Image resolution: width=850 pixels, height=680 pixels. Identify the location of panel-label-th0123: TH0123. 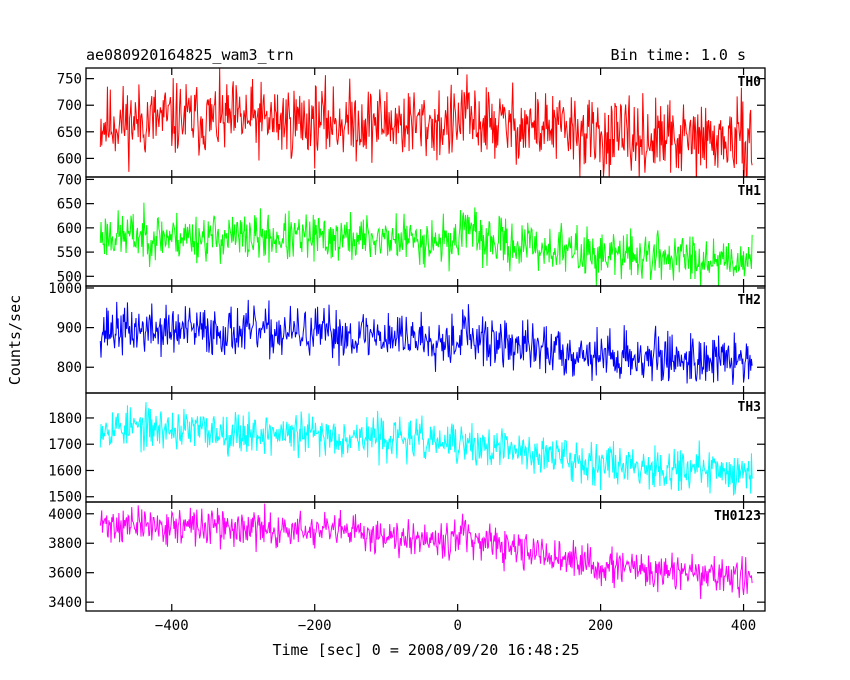
(737, 516).